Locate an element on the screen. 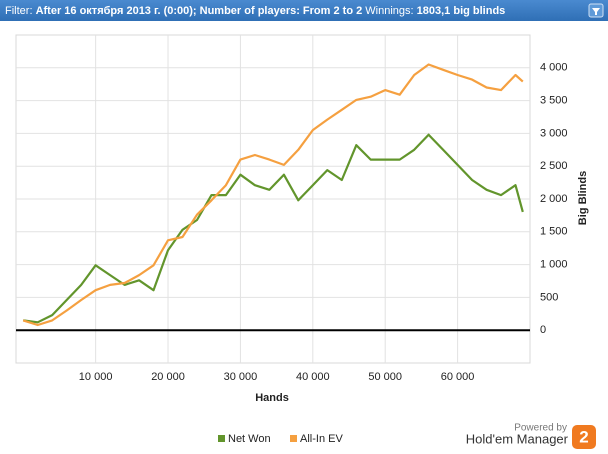  y-tick-label: 2 500 is located at coordinates (554, 166).